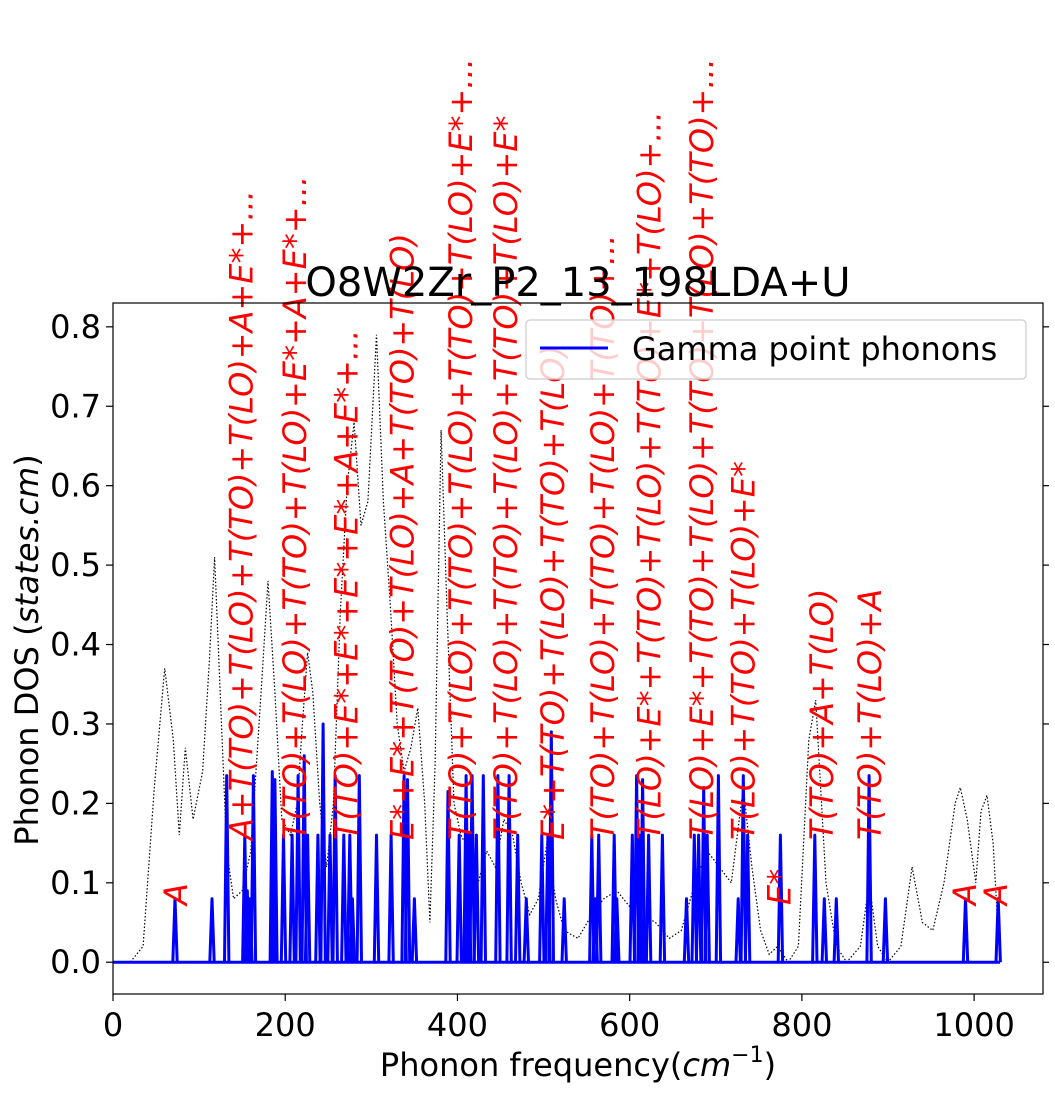 The width and height of the screenshot is (1055, 1096). What do you see at coordinates (973, 1025) in the screenshot?
I see `x-tick-label: 1000` at bounding box center [973, 1025].